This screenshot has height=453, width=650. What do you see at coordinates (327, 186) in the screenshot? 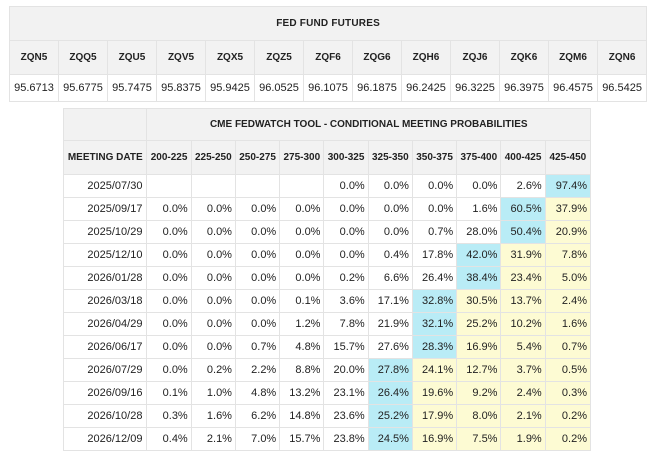
I see `meeting-row: 2025/07/30 0.0% 0.0% 0.0% 0.0% 2.6% 97.4%` at bounding box center [327, 186].